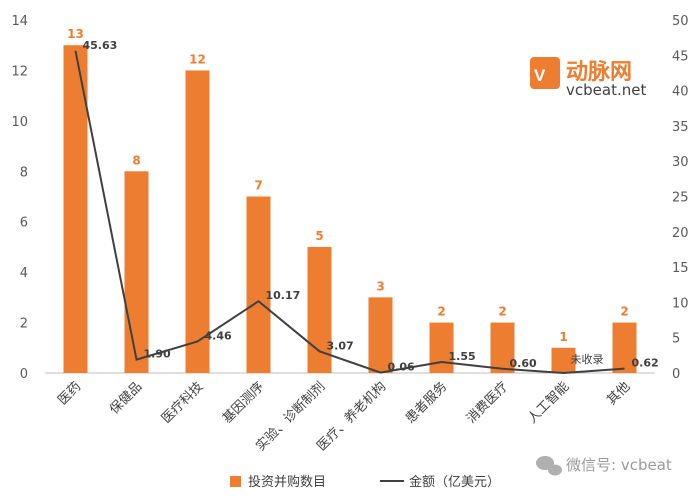 This screenshot has width=700, height=501. Describe the element at coordinates (319, 236) in the screenshot. I see `bar-data-label: 5` at that location.